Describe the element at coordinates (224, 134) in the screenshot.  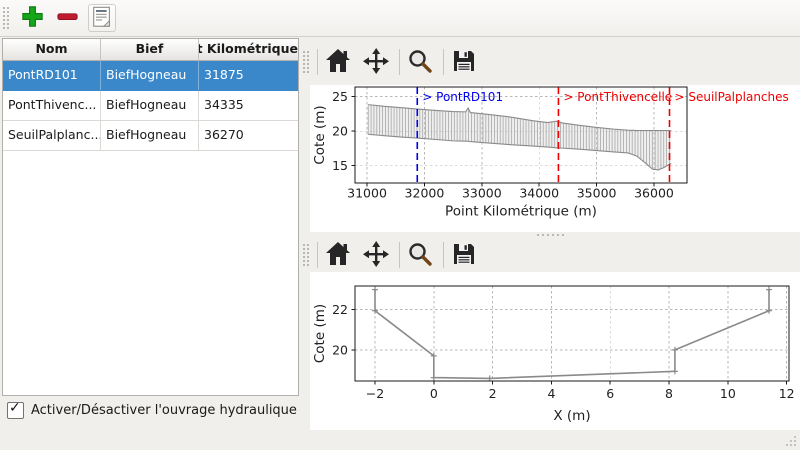
I see `cell-pk: 36270` at that location.